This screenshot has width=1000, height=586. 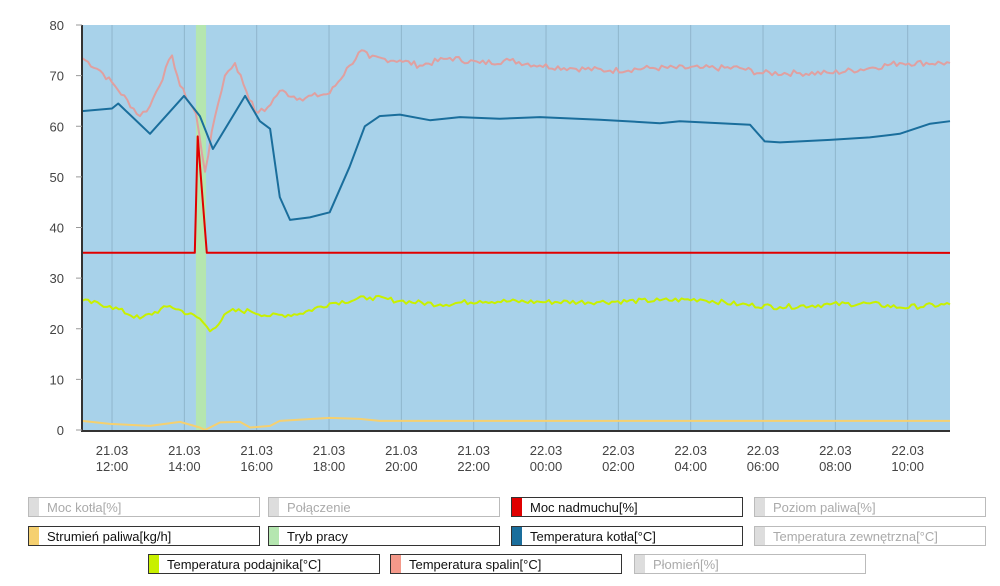 What do you see at coordinates (690, 466) in the screenshot?
I see `x-tick-time: 04:00` at bounding box center [690, 466].